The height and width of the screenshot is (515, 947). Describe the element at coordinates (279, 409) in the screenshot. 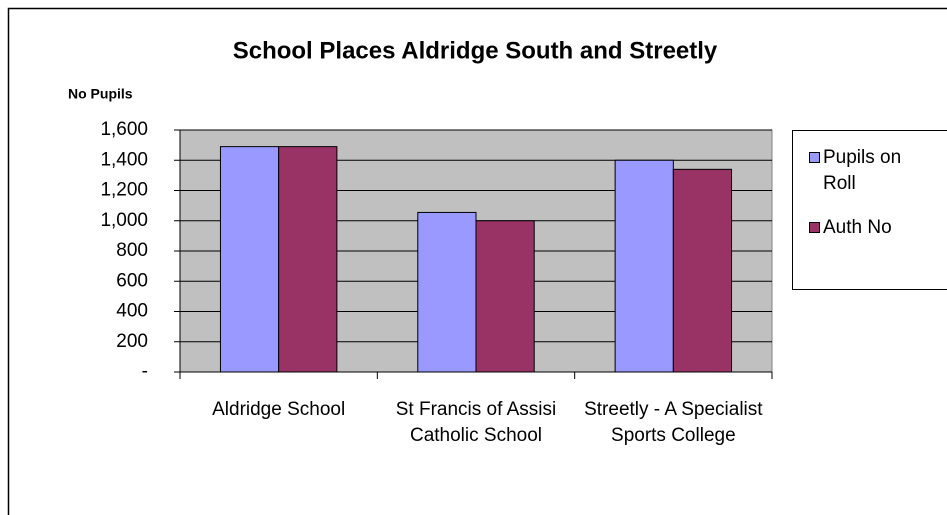

I see `x-tick-label: Aldridge School` at that location.